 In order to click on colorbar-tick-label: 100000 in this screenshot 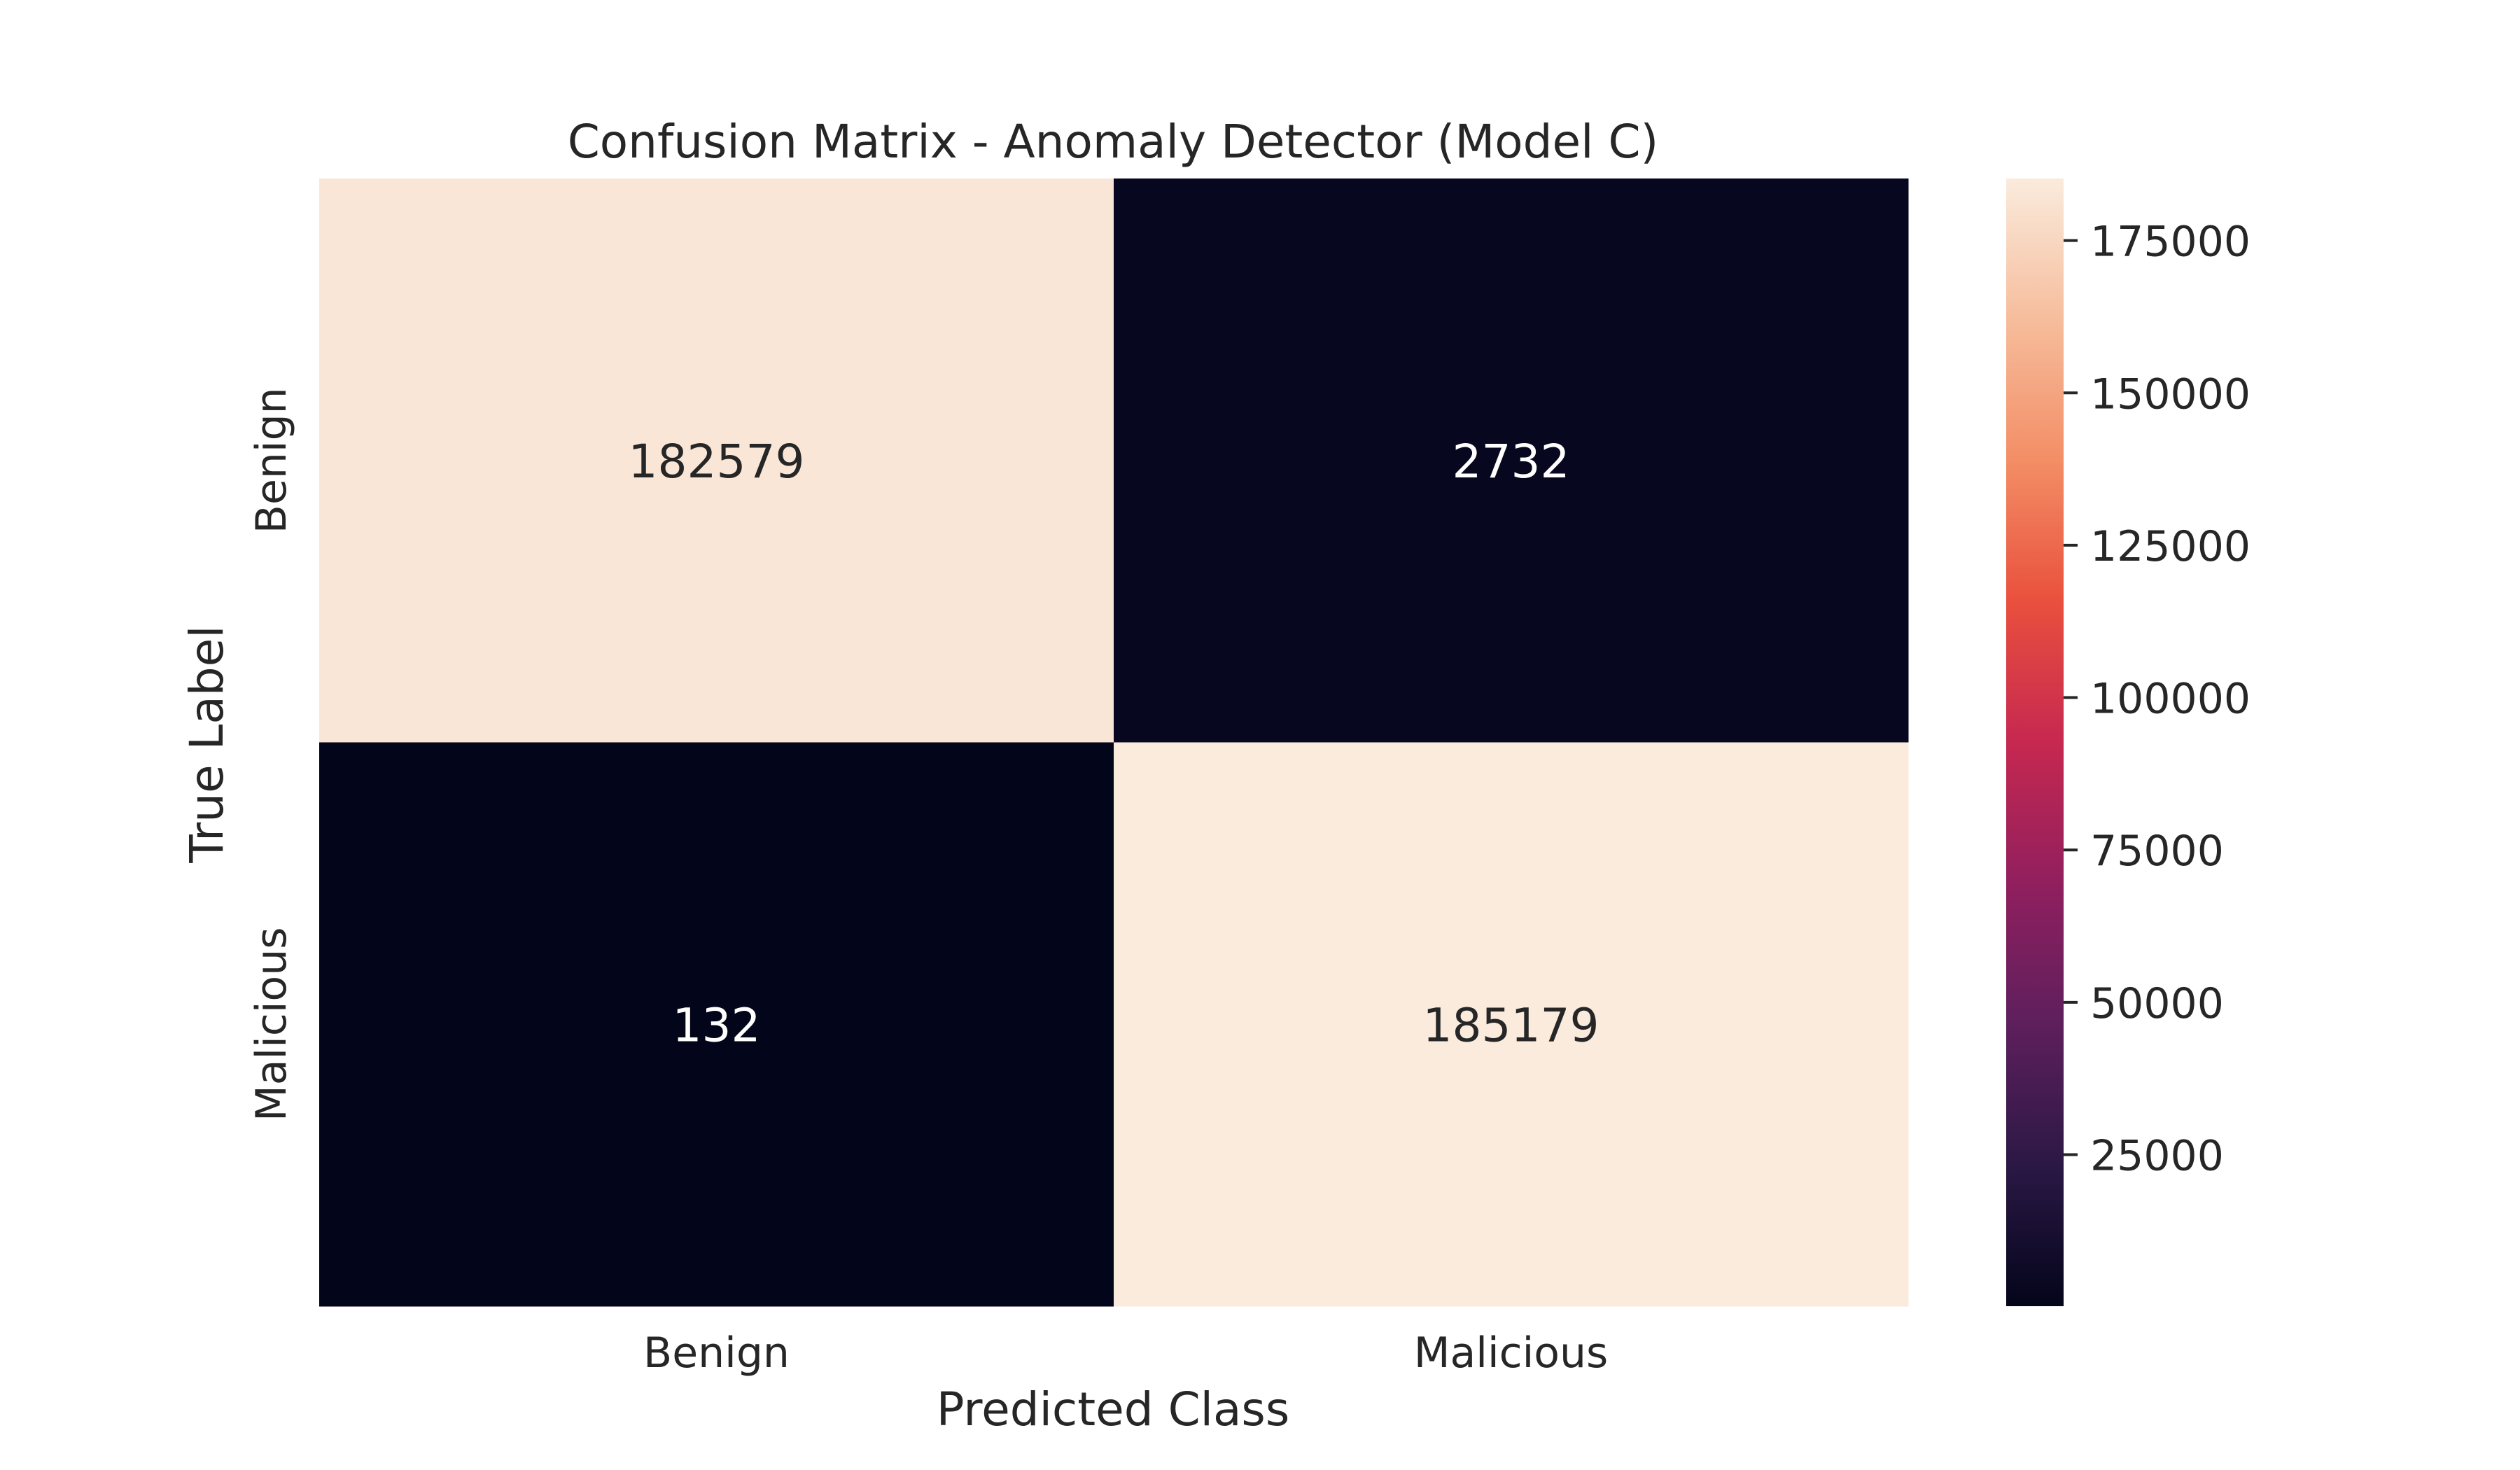, I will do `click(2170, 699)`.